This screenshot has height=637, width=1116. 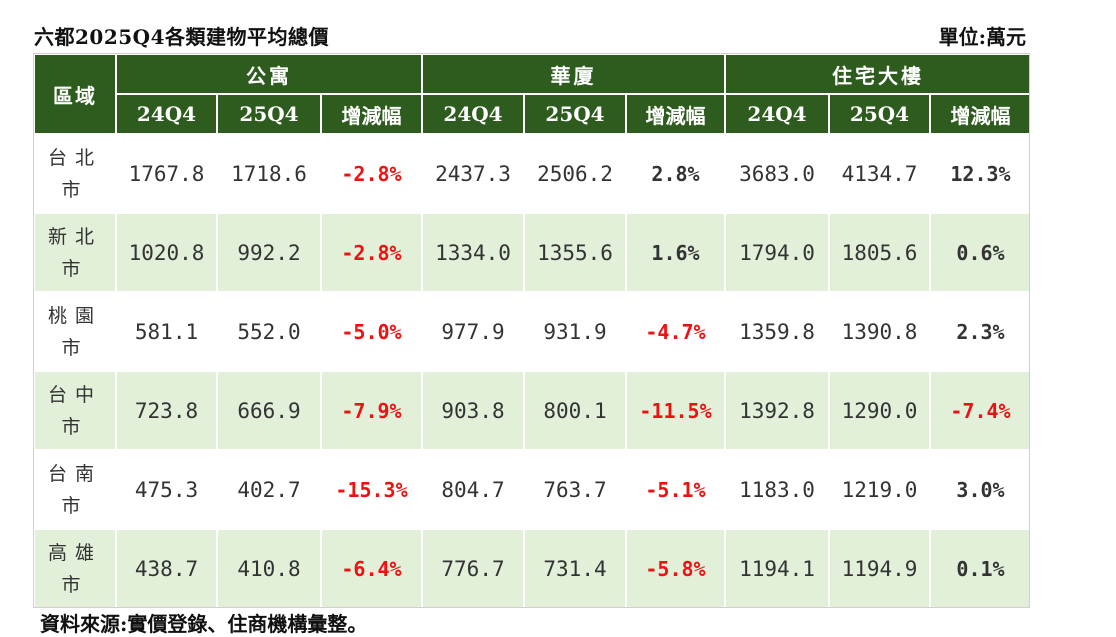 What do you see at coordinates (371, 410) in the screenshot?
I see `change-cell: -7.9%` at bounding box center [371, 410].